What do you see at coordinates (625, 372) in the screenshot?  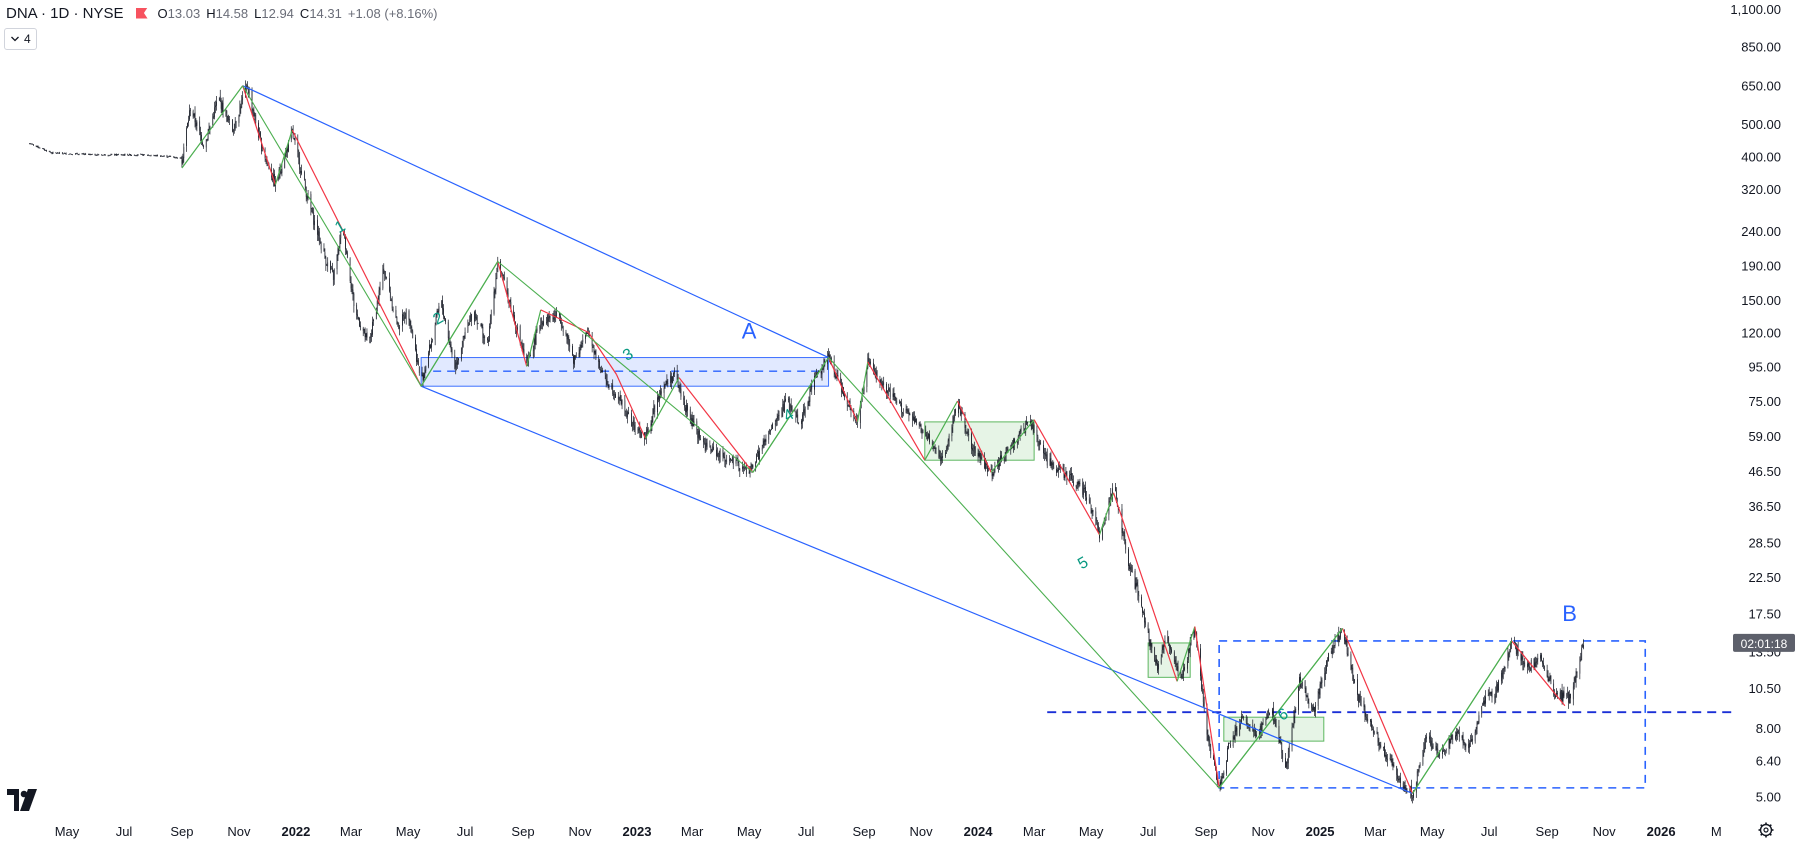 I see `blue-zone-rect` at bounding box center [625, 372].